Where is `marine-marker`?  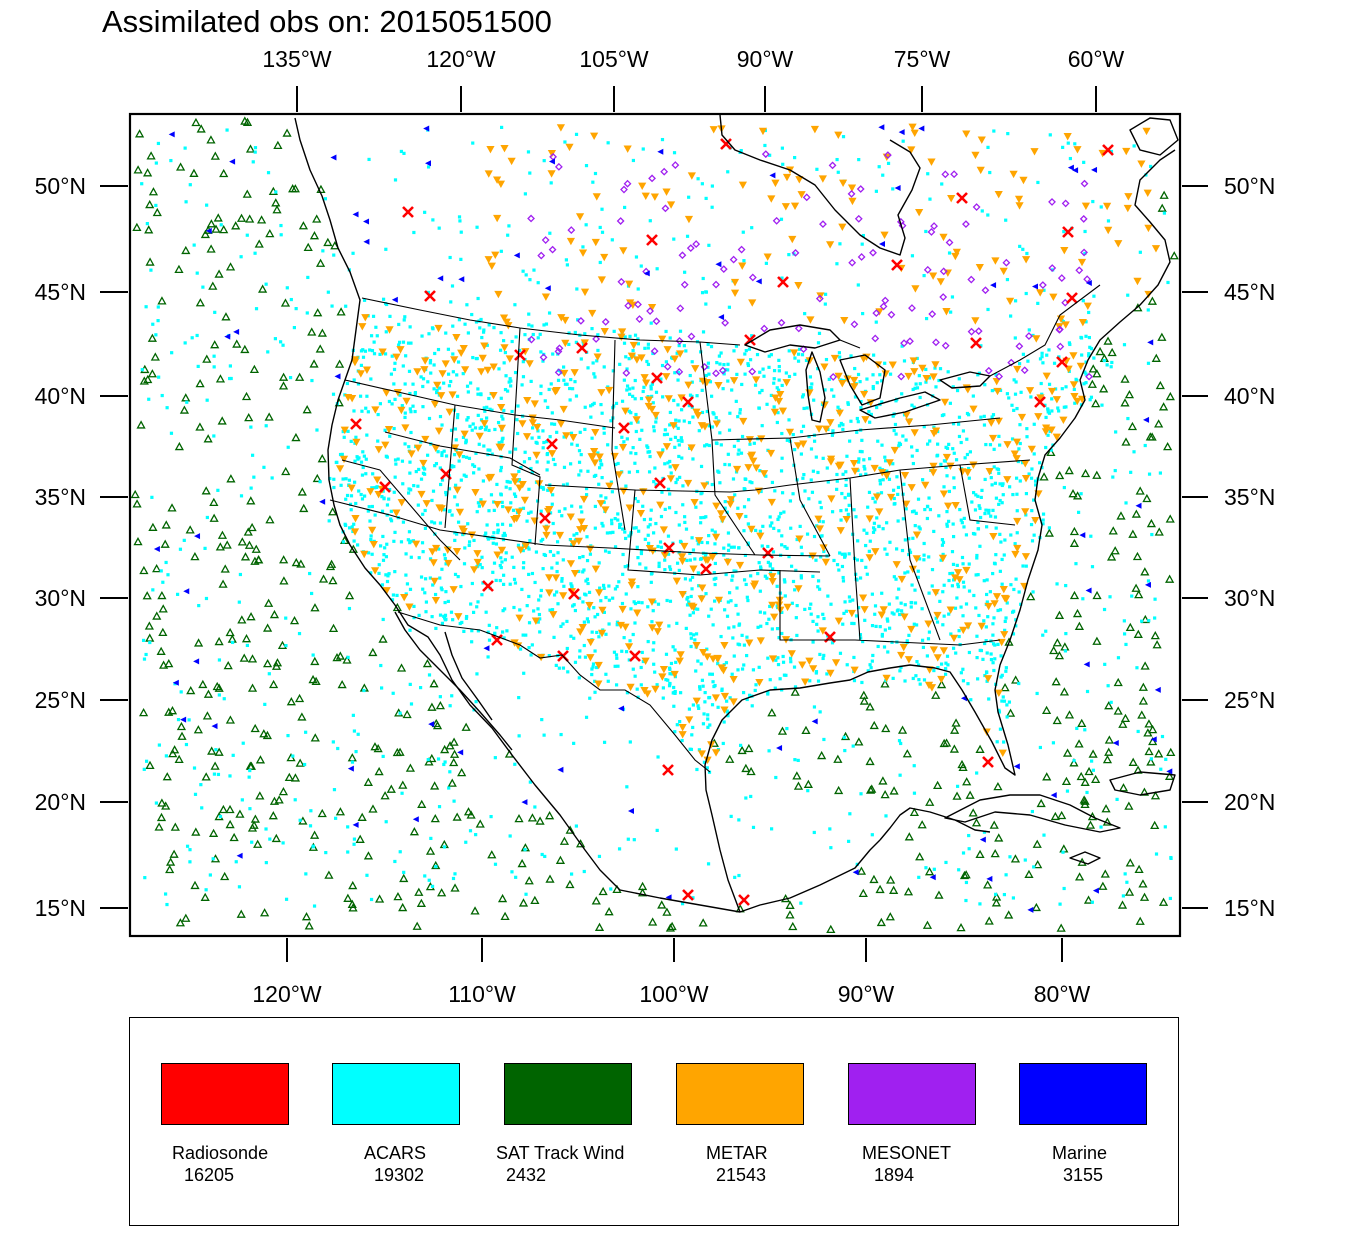
marine-marker is located at coordinates (1030, 909).